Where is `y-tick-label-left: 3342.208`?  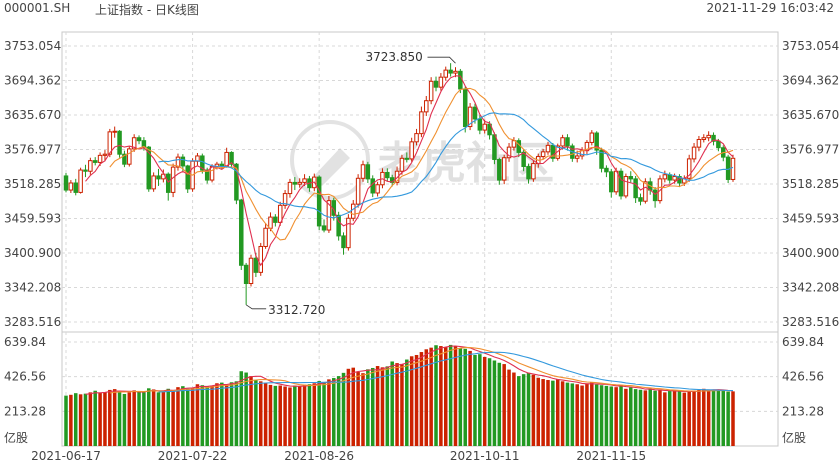 y-tick-label-left: 3342.208 is located at coordinates (32, 288).